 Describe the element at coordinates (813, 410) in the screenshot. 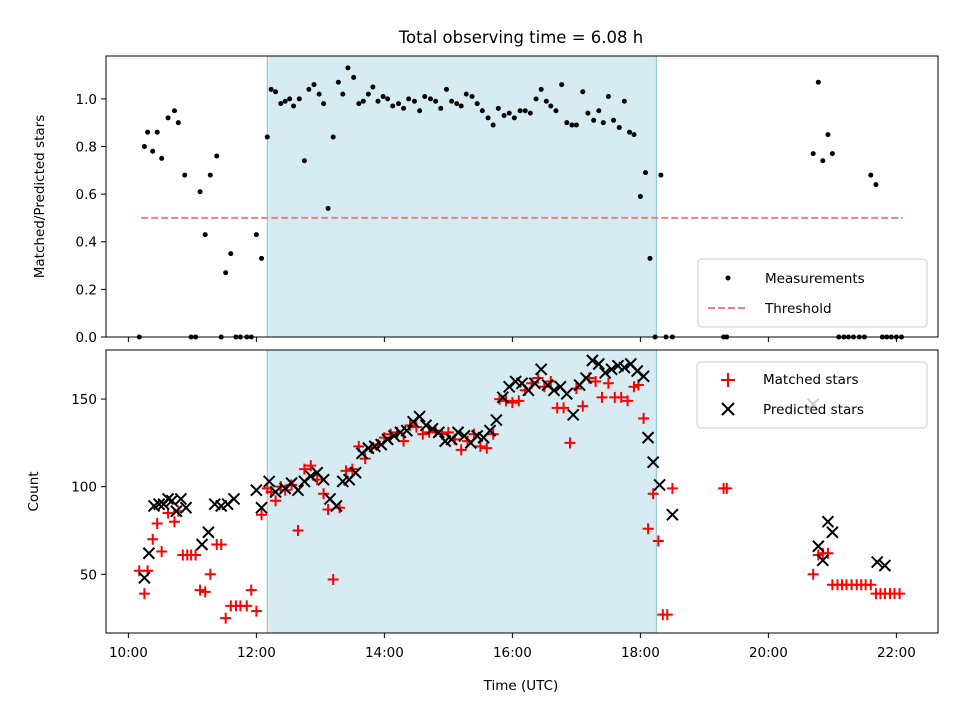

I see `predicted-legend-label: Predicted stars` at that location.